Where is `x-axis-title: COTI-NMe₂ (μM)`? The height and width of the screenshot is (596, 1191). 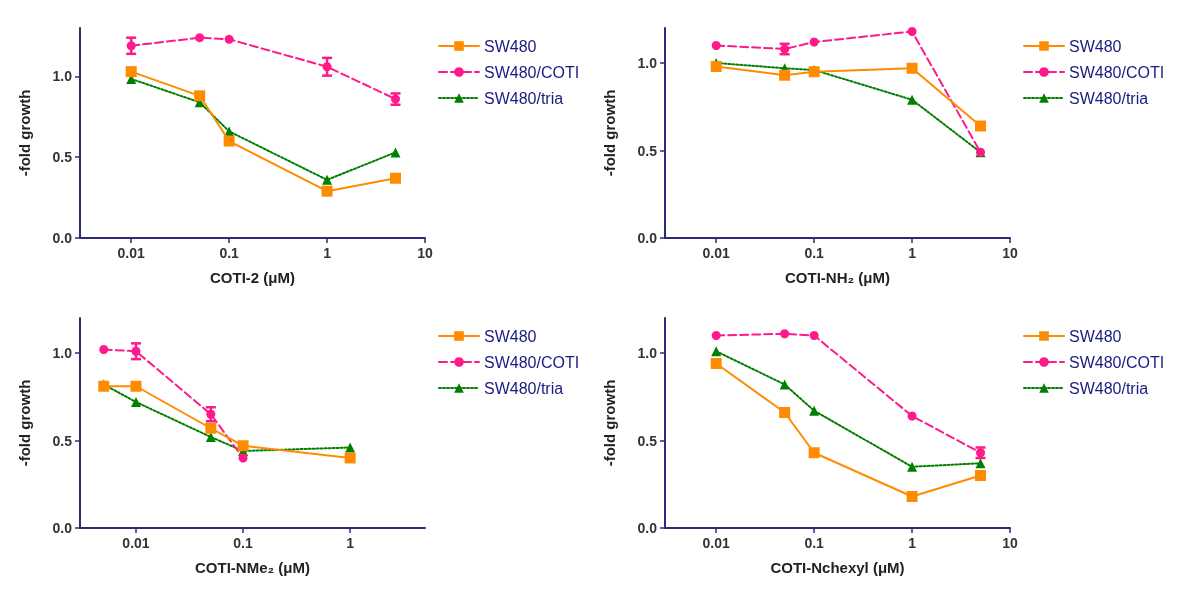
x-axis-title: COTI-NMe₂ (μM) is located at coordinates (252, 567).